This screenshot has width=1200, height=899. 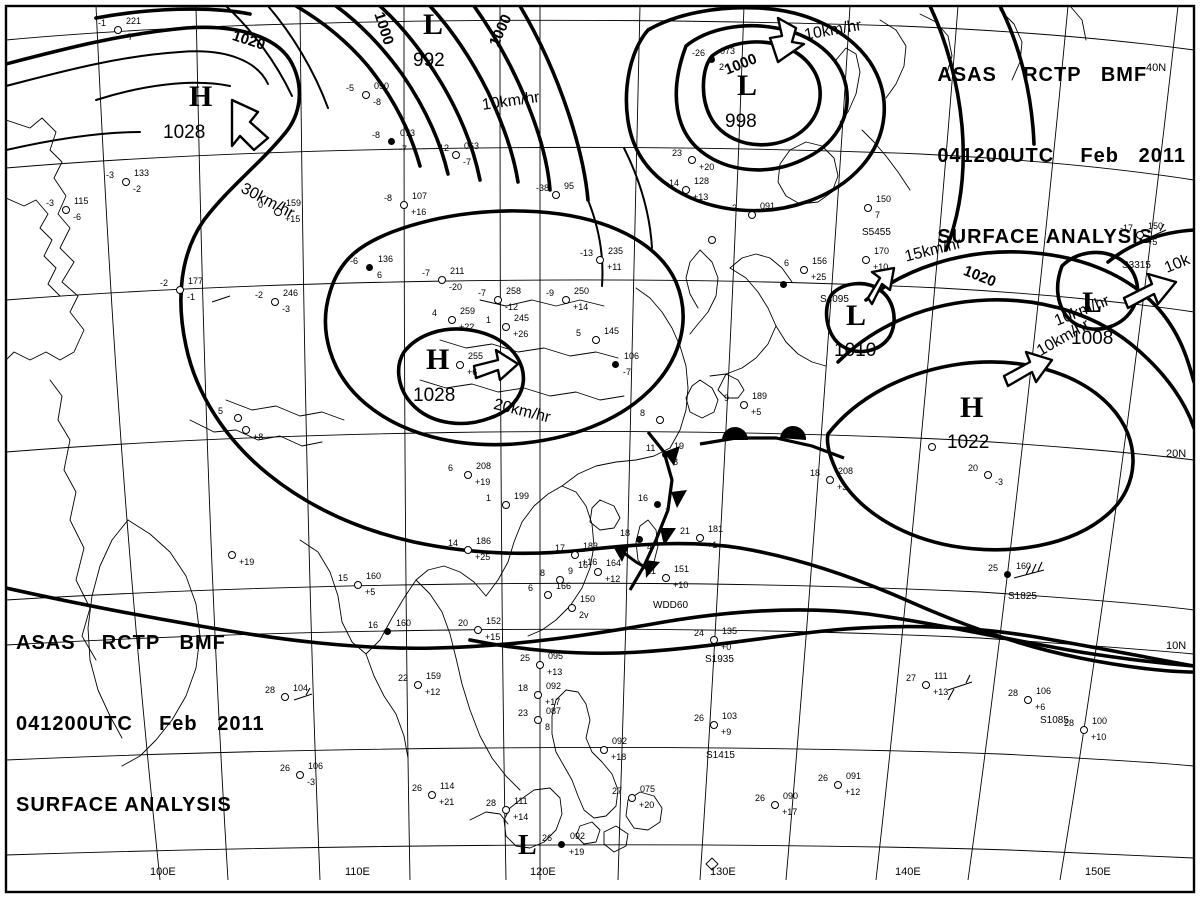 I want to click on annotation-S3315: S3315, so click(x=1136, y=265).